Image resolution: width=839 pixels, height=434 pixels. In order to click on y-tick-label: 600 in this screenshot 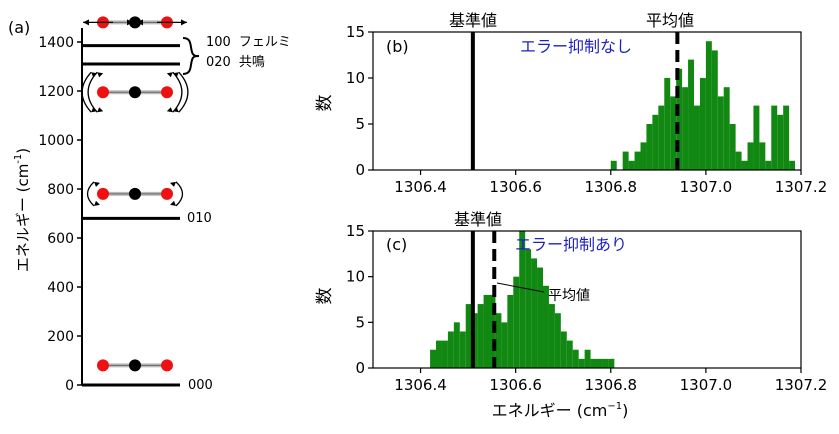, I will do `click(60, 239)`.